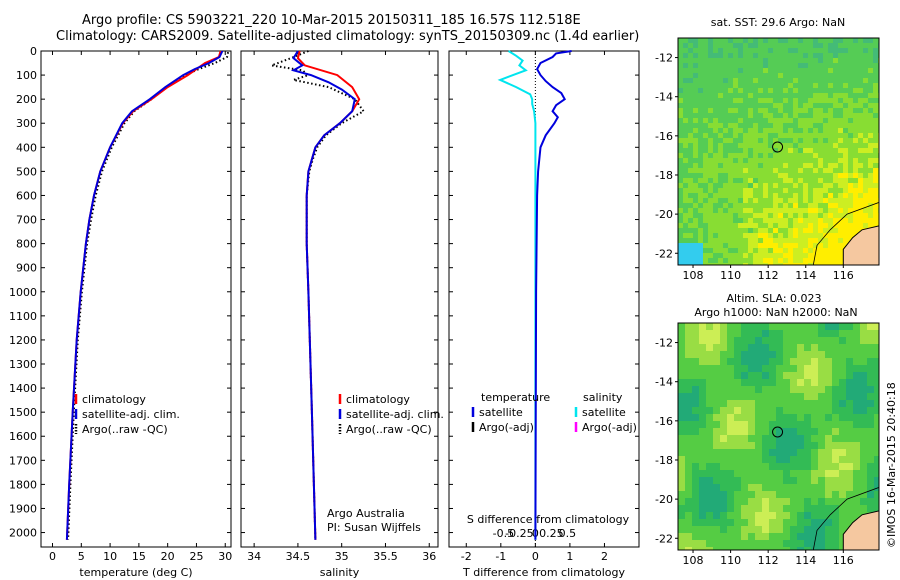 This screenshot has height=580, width=900. What do you see at coordinates (389, 429) in the screenshot?
I see `legend-label: Argo(..raw -QC)` at bounding box center [389, 429].